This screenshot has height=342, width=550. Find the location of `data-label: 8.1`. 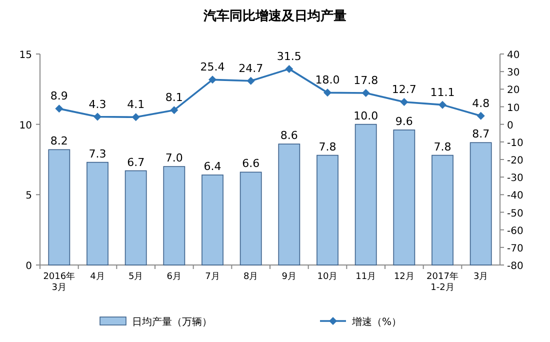

data-label: 8.1 is located at coordinates (174, 97).